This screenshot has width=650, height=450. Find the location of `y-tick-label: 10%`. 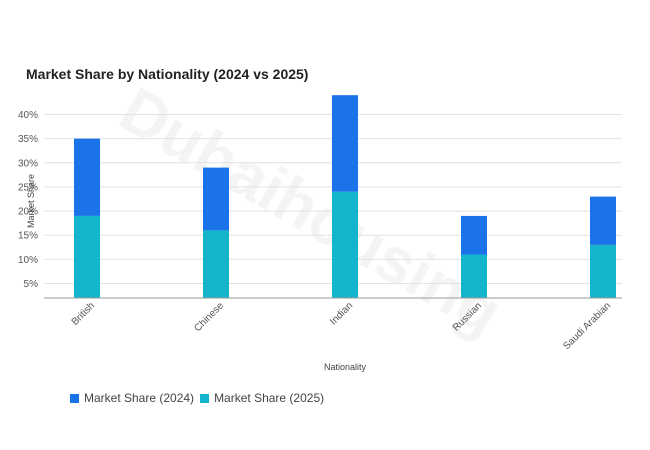

y-tick-label: 10% is located at coordinates (28, 260).